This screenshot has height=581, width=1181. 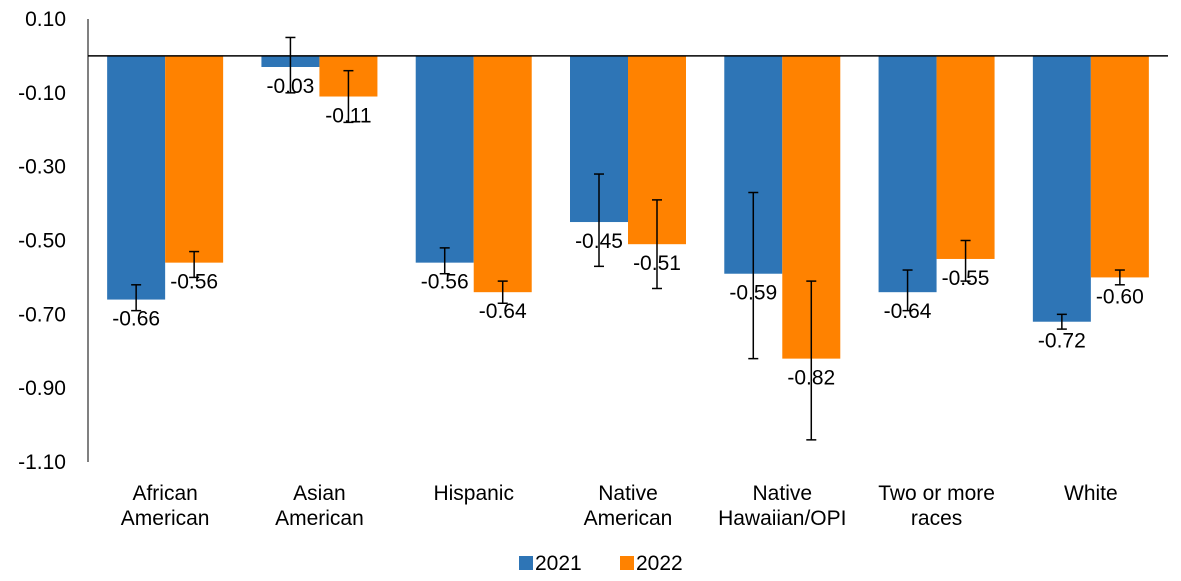 I want to click on y-tick-label: -0.90, so click(x=42, y=388).